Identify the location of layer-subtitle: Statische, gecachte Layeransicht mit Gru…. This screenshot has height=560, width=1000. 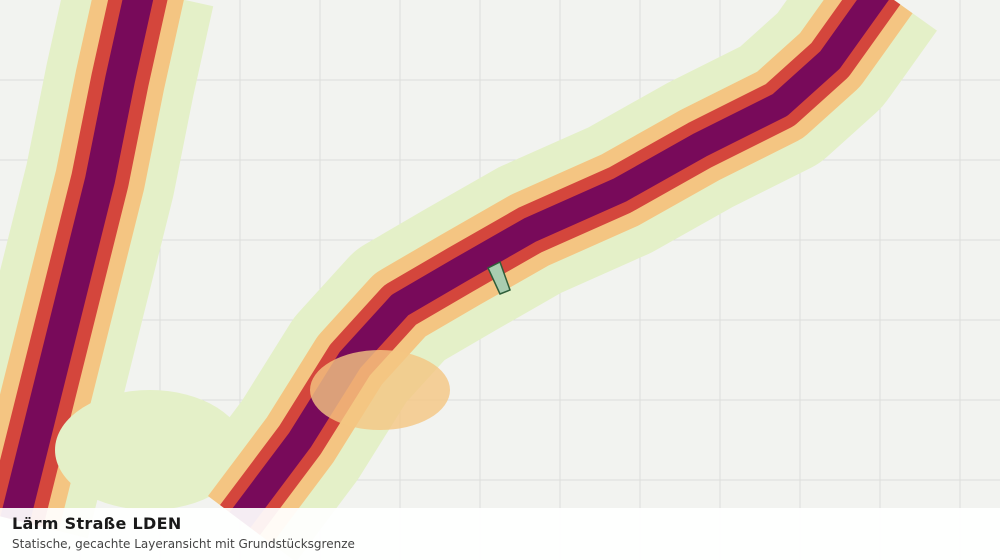
(183, 544).